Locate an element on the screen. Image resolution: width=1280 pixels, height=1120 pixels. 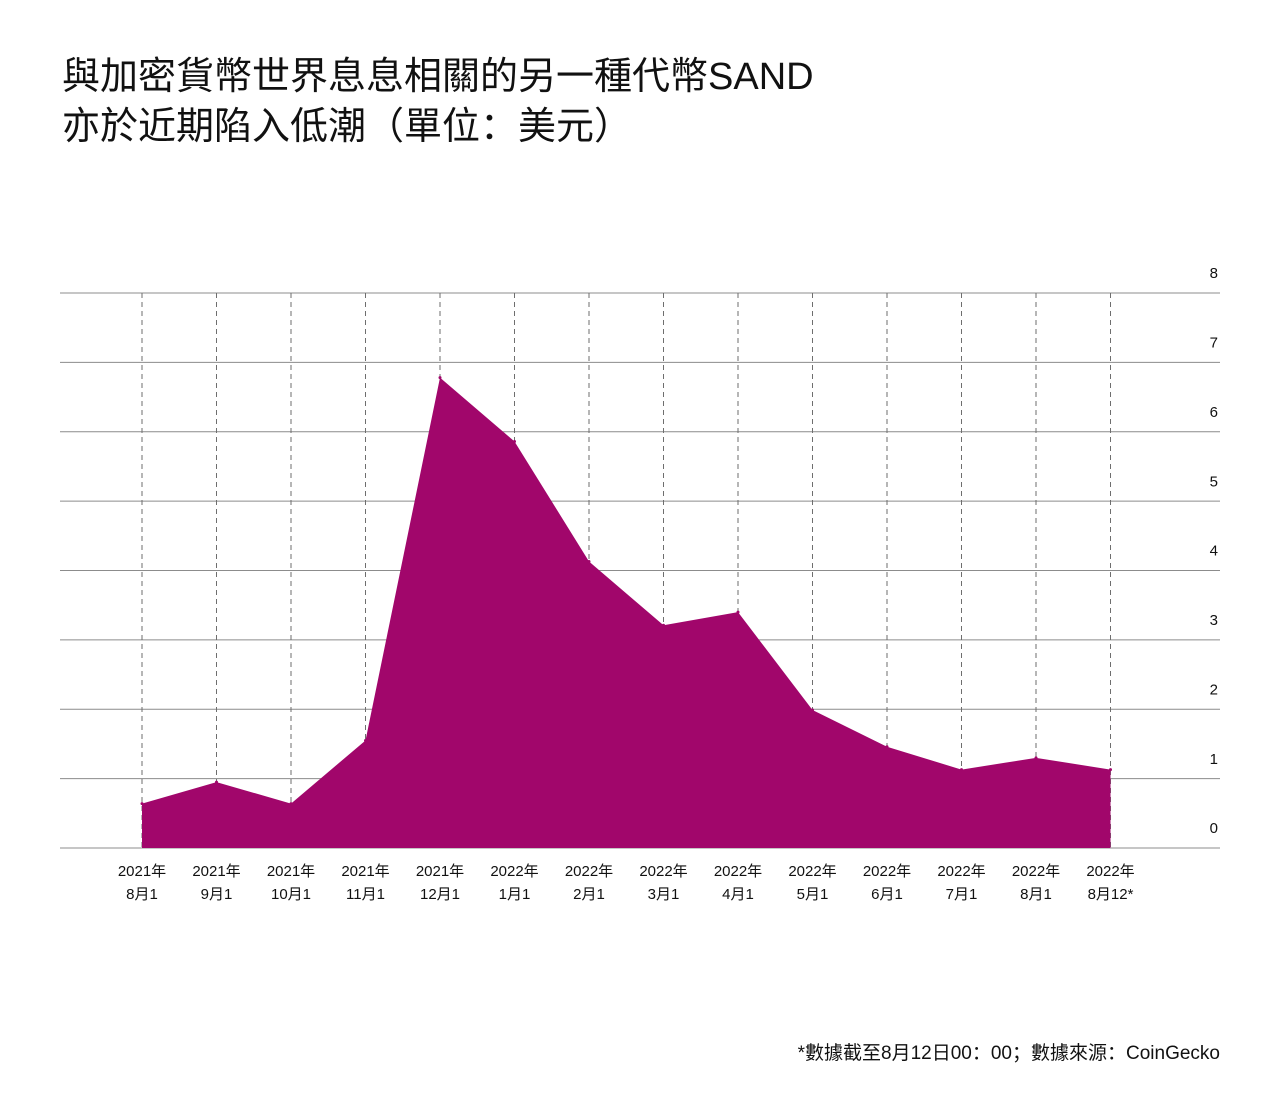
x-tick-label-date-1: 9月1 is located at coordinates (217, 894).